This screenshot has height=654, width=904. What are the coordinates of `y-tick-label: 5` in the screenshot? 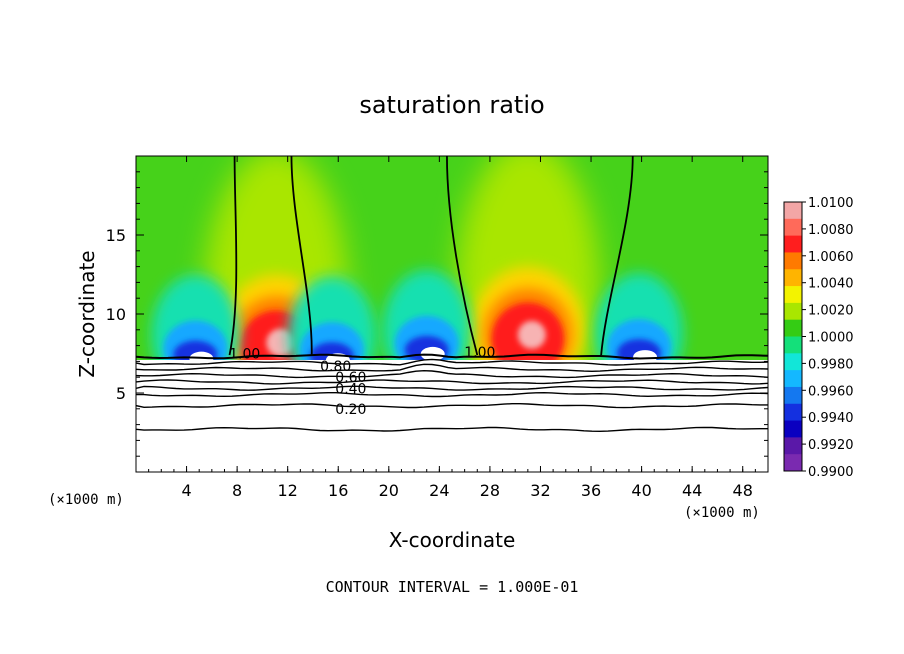 It's located at (121, 393).